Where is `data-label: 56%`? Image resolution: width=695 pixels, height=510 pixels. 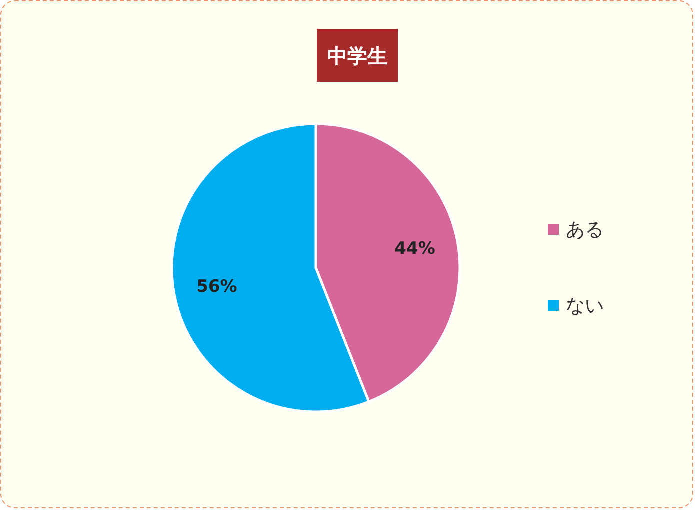
data-label: 56% is located at coordinates (217, 286).